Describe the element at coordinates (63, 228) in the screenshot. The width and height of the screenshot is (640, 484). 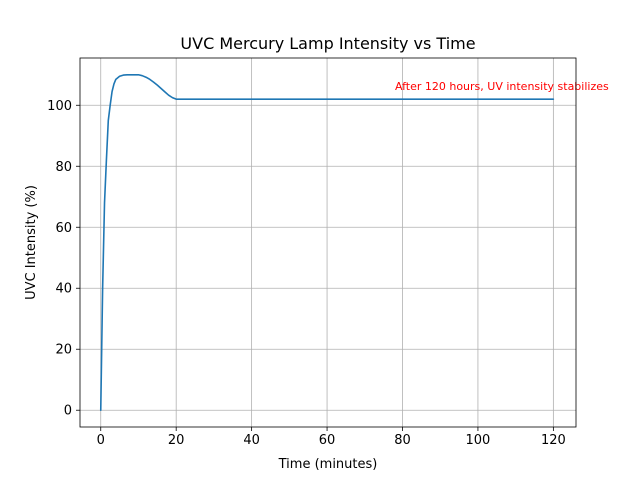
I see `y-tick-label: 60` at that location.